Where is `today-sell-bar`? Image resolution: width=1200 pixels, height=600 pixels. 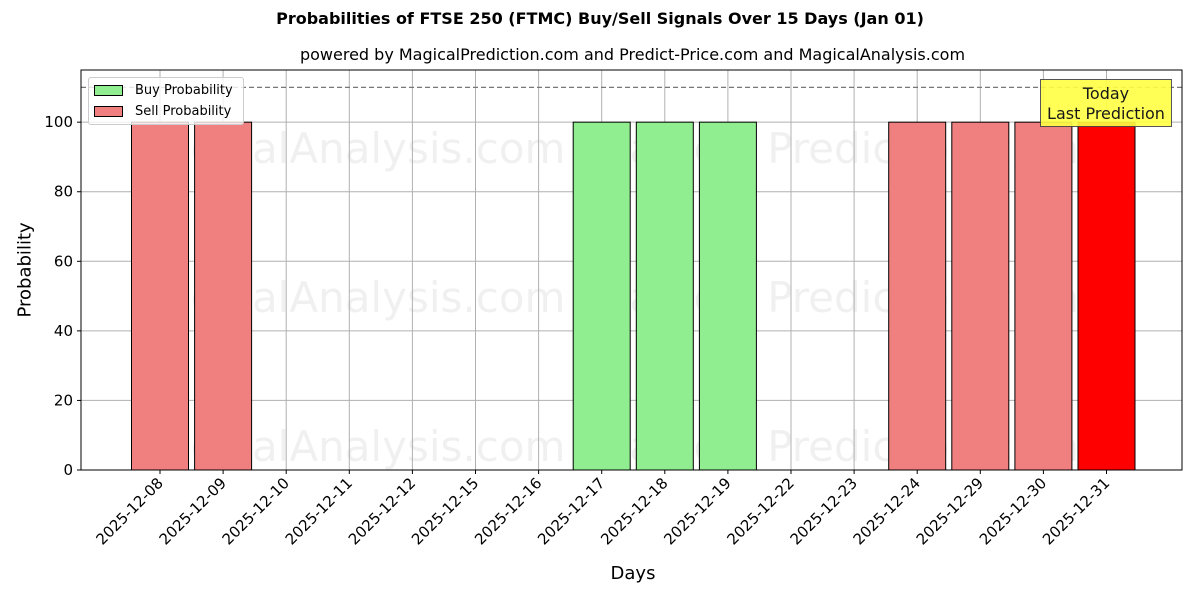 today-sell-bar is located at coordinates (1106, 296).